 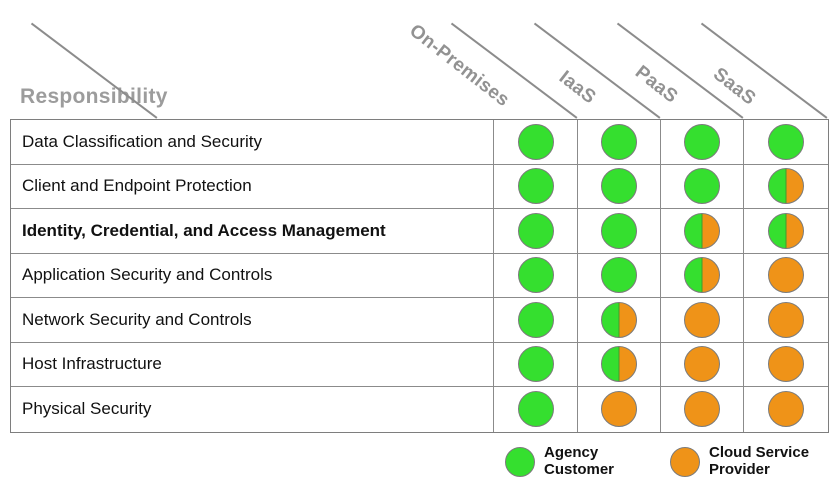 I want to click on table-row: Data Classification and Security, so click(x=419, y=142).